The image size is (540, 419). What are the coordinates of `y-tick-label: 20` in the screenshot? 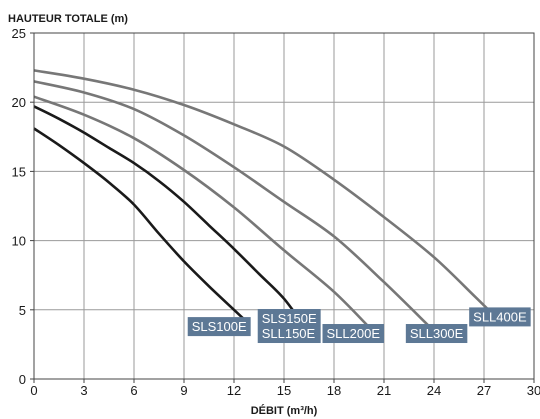 It's located at (19, 102).